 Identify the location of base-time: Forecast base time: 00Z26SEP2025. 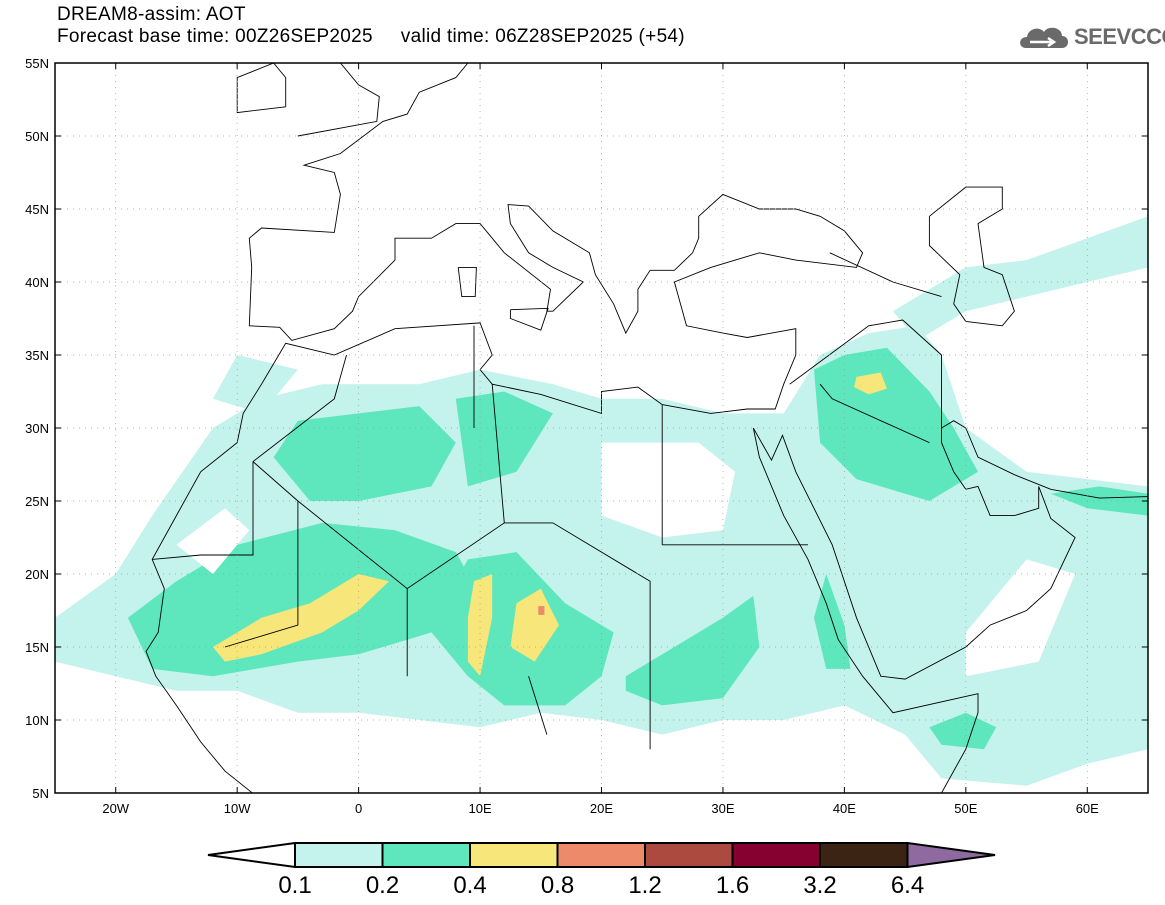
(215, 36).